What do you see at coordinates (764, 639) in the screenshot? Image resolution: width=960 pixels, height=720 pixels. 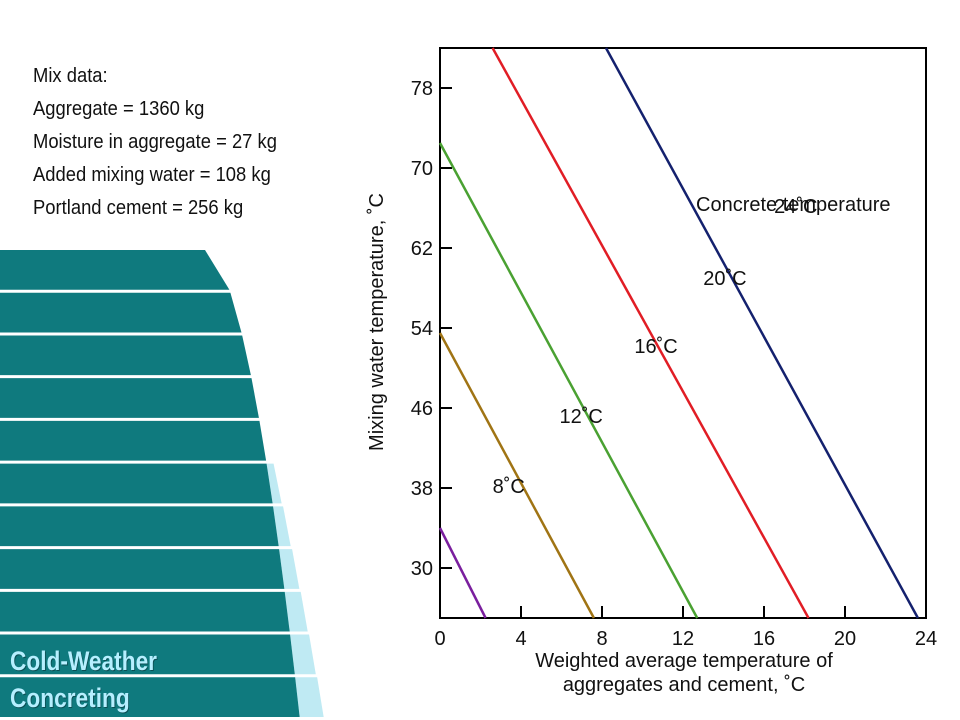 I see `x-tick-label: 16` at bounding box center [764, 639].